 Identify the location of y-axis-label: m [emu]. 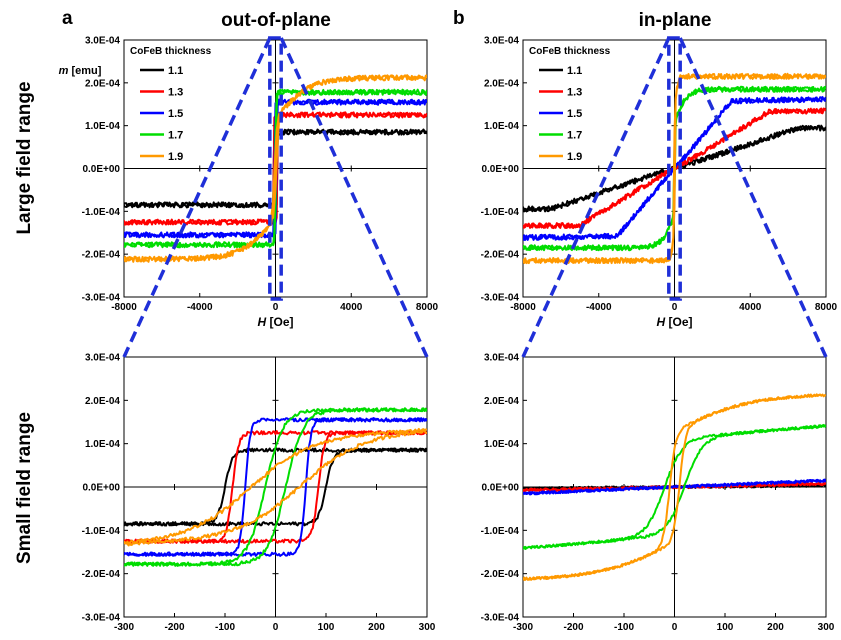
(80, 71).